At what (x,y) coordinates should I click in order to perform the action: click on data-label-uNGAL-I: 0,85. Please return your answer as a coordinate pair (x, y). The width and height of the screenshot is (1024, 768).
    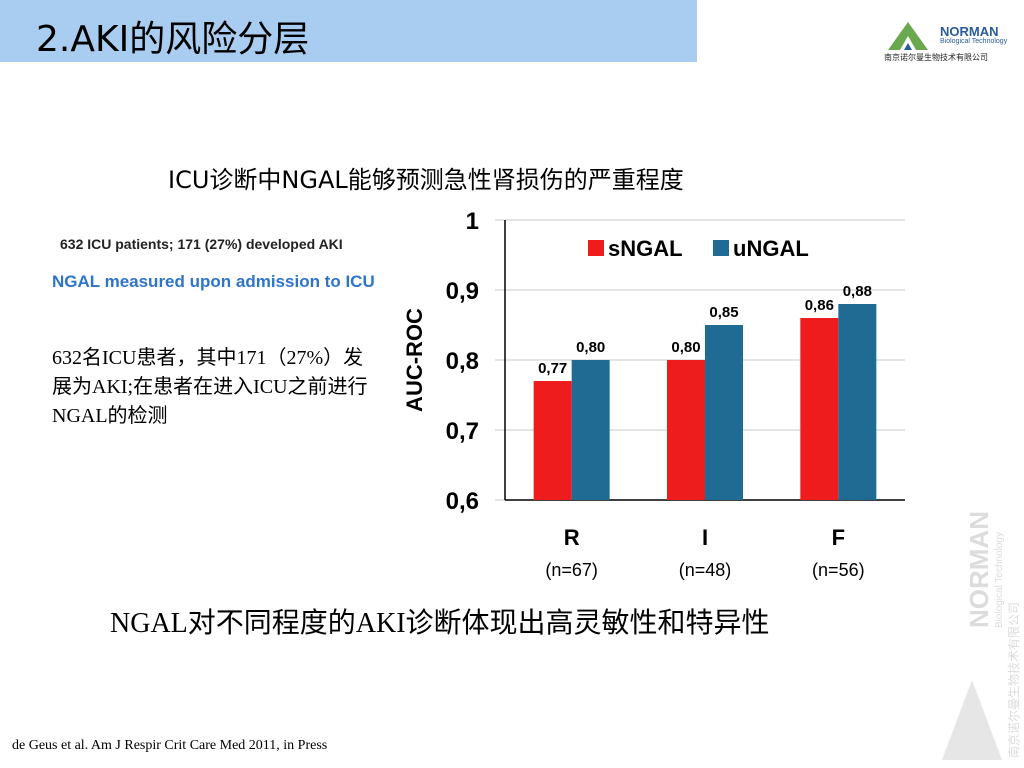
    Looking at the image, I should click on (723, 312).